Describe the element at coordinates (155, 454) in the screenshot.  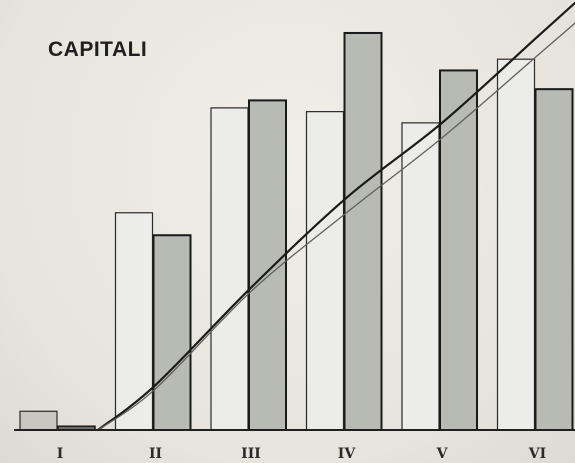
I see `x-tick-label-II: II` at that location.